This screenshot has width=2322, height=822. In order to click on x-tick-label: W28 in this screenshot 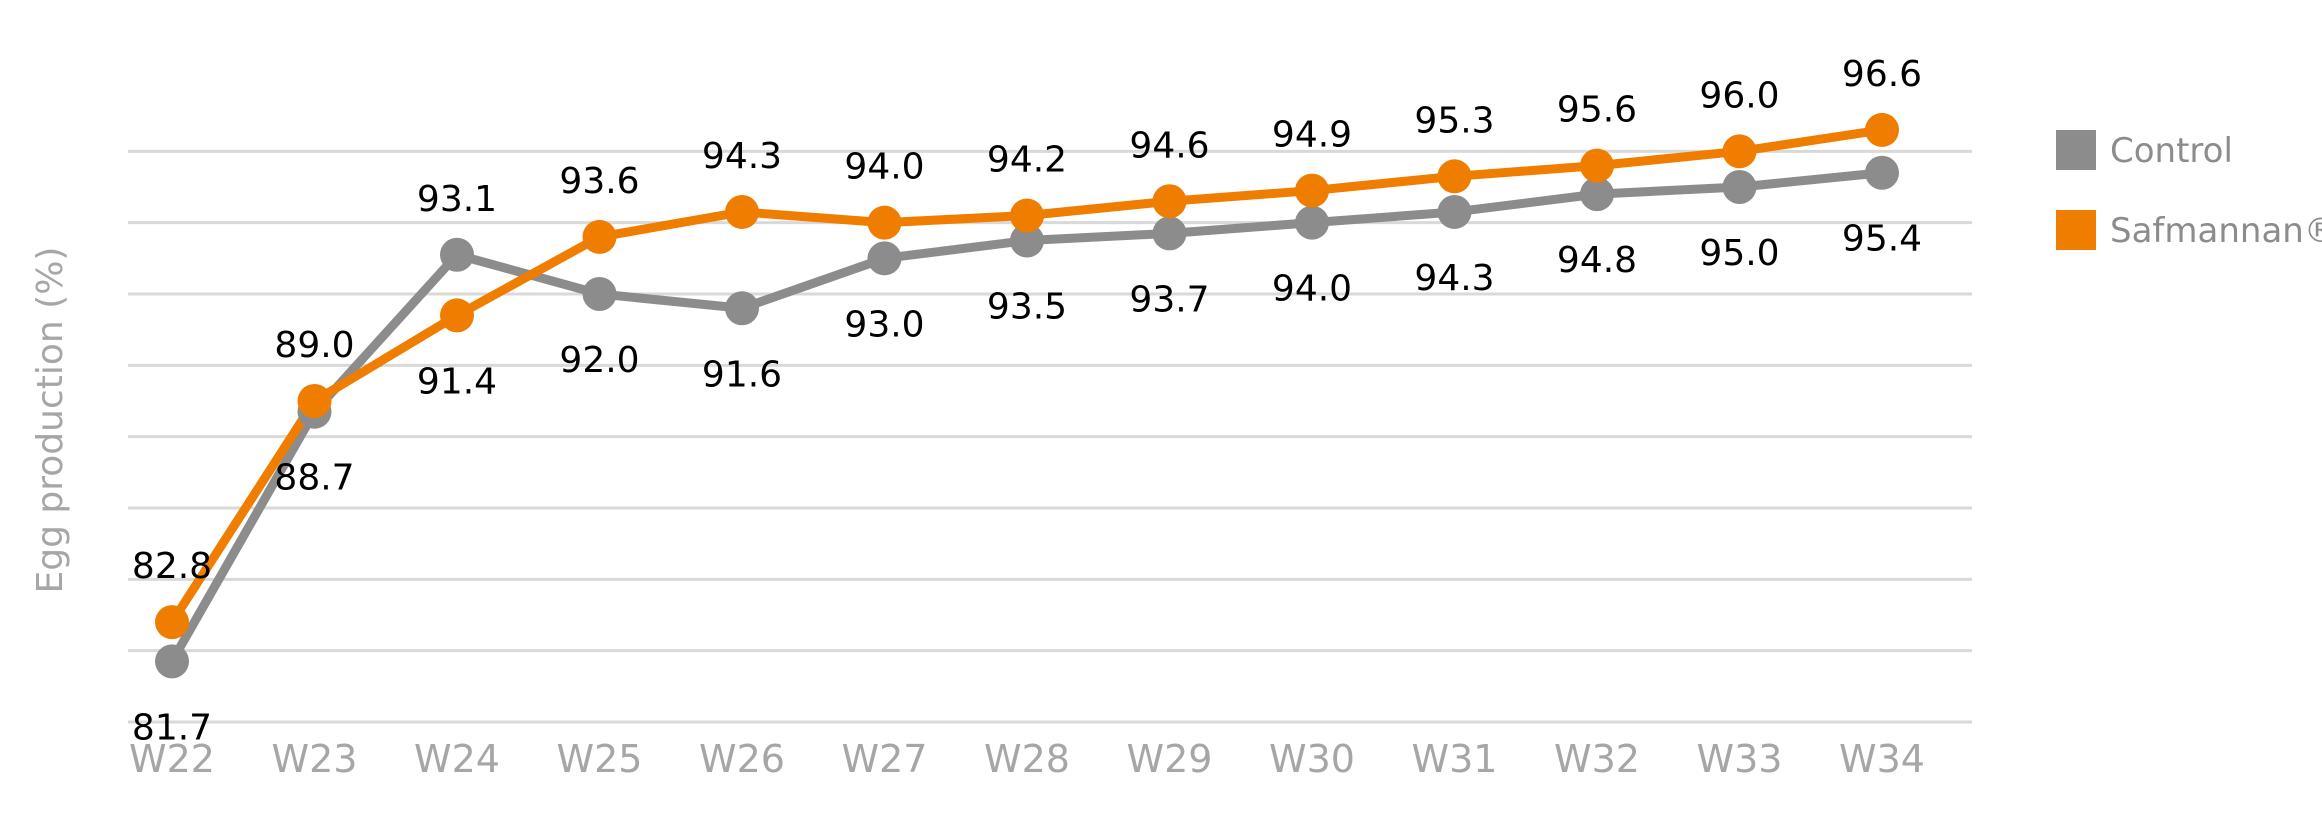, I will do `click(1027, 759)`.